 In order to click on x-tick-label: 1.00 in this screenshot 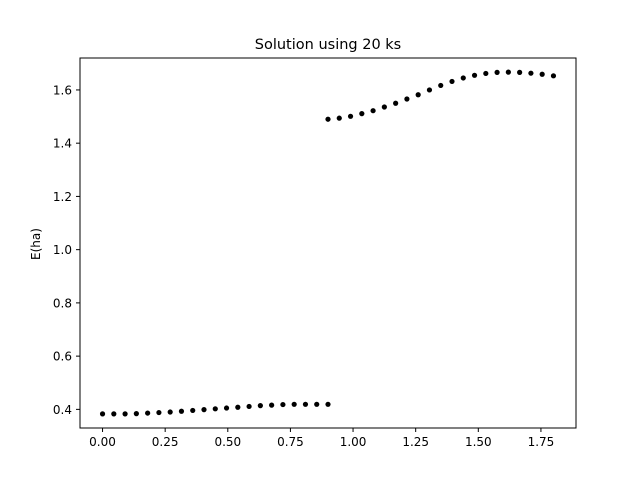, I will do `click(353, 442)`.